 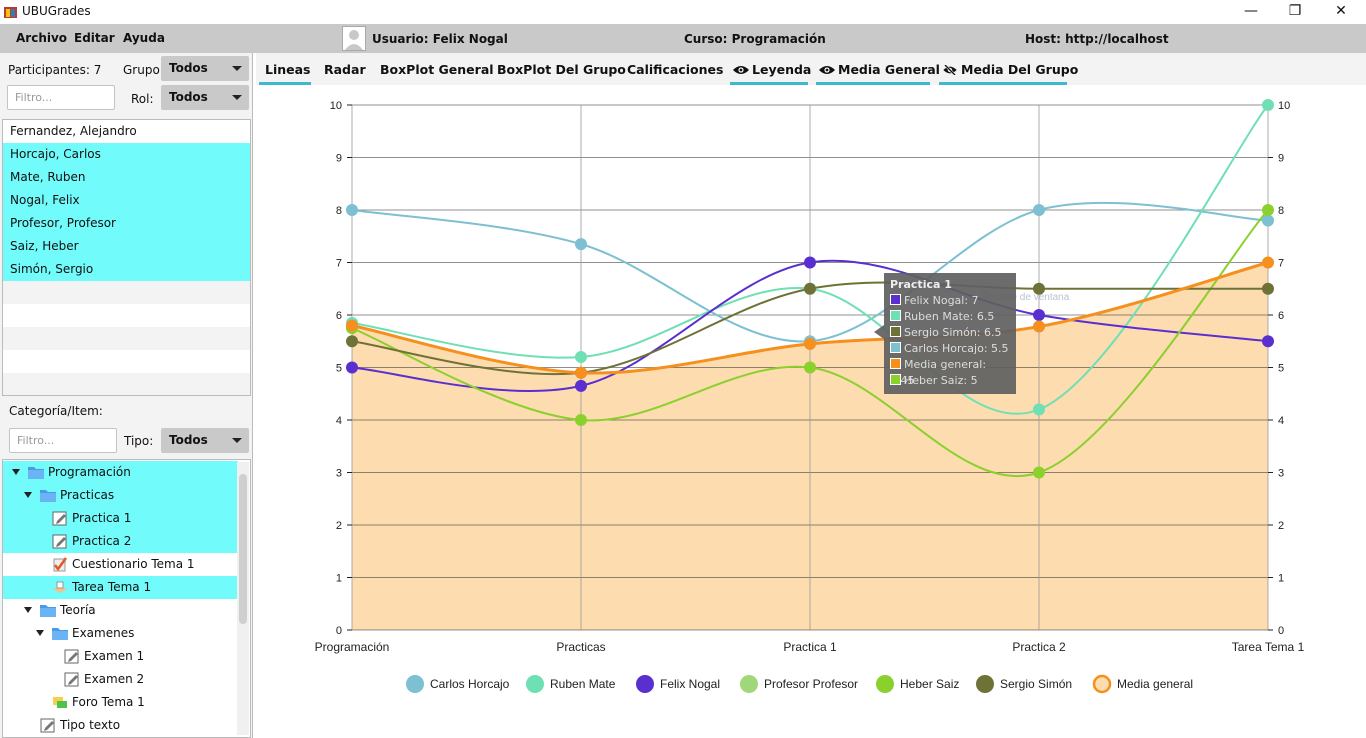 What do you see at coordinates (90, 725) in the screenshot?
I see `tree-item-label: Tipo texto` at bounding box center [90, 725].